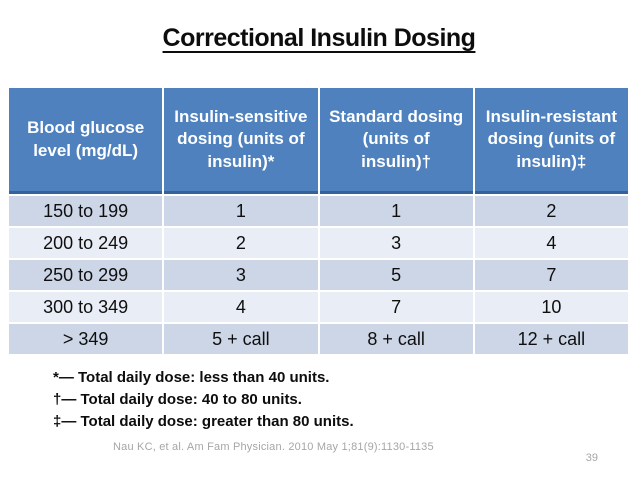 This screenshot has width=638, height=479. I want to click on table-header-cell: Standard dosing (units of insulin)†, so click(396, 141).